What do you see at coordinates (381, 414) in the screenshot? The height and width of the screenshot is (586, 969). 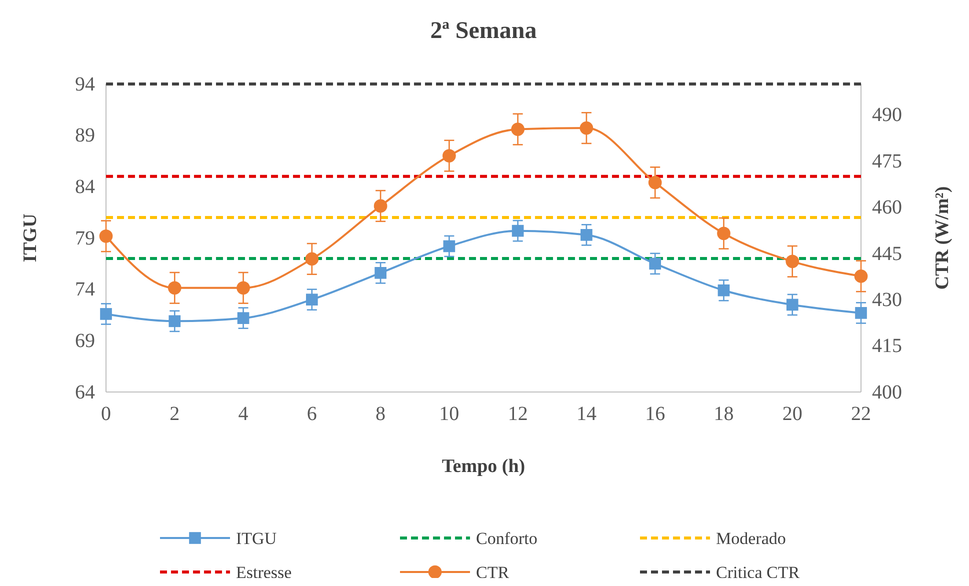 I see `x-tick-label: 8` at bounding box center [381, 414].